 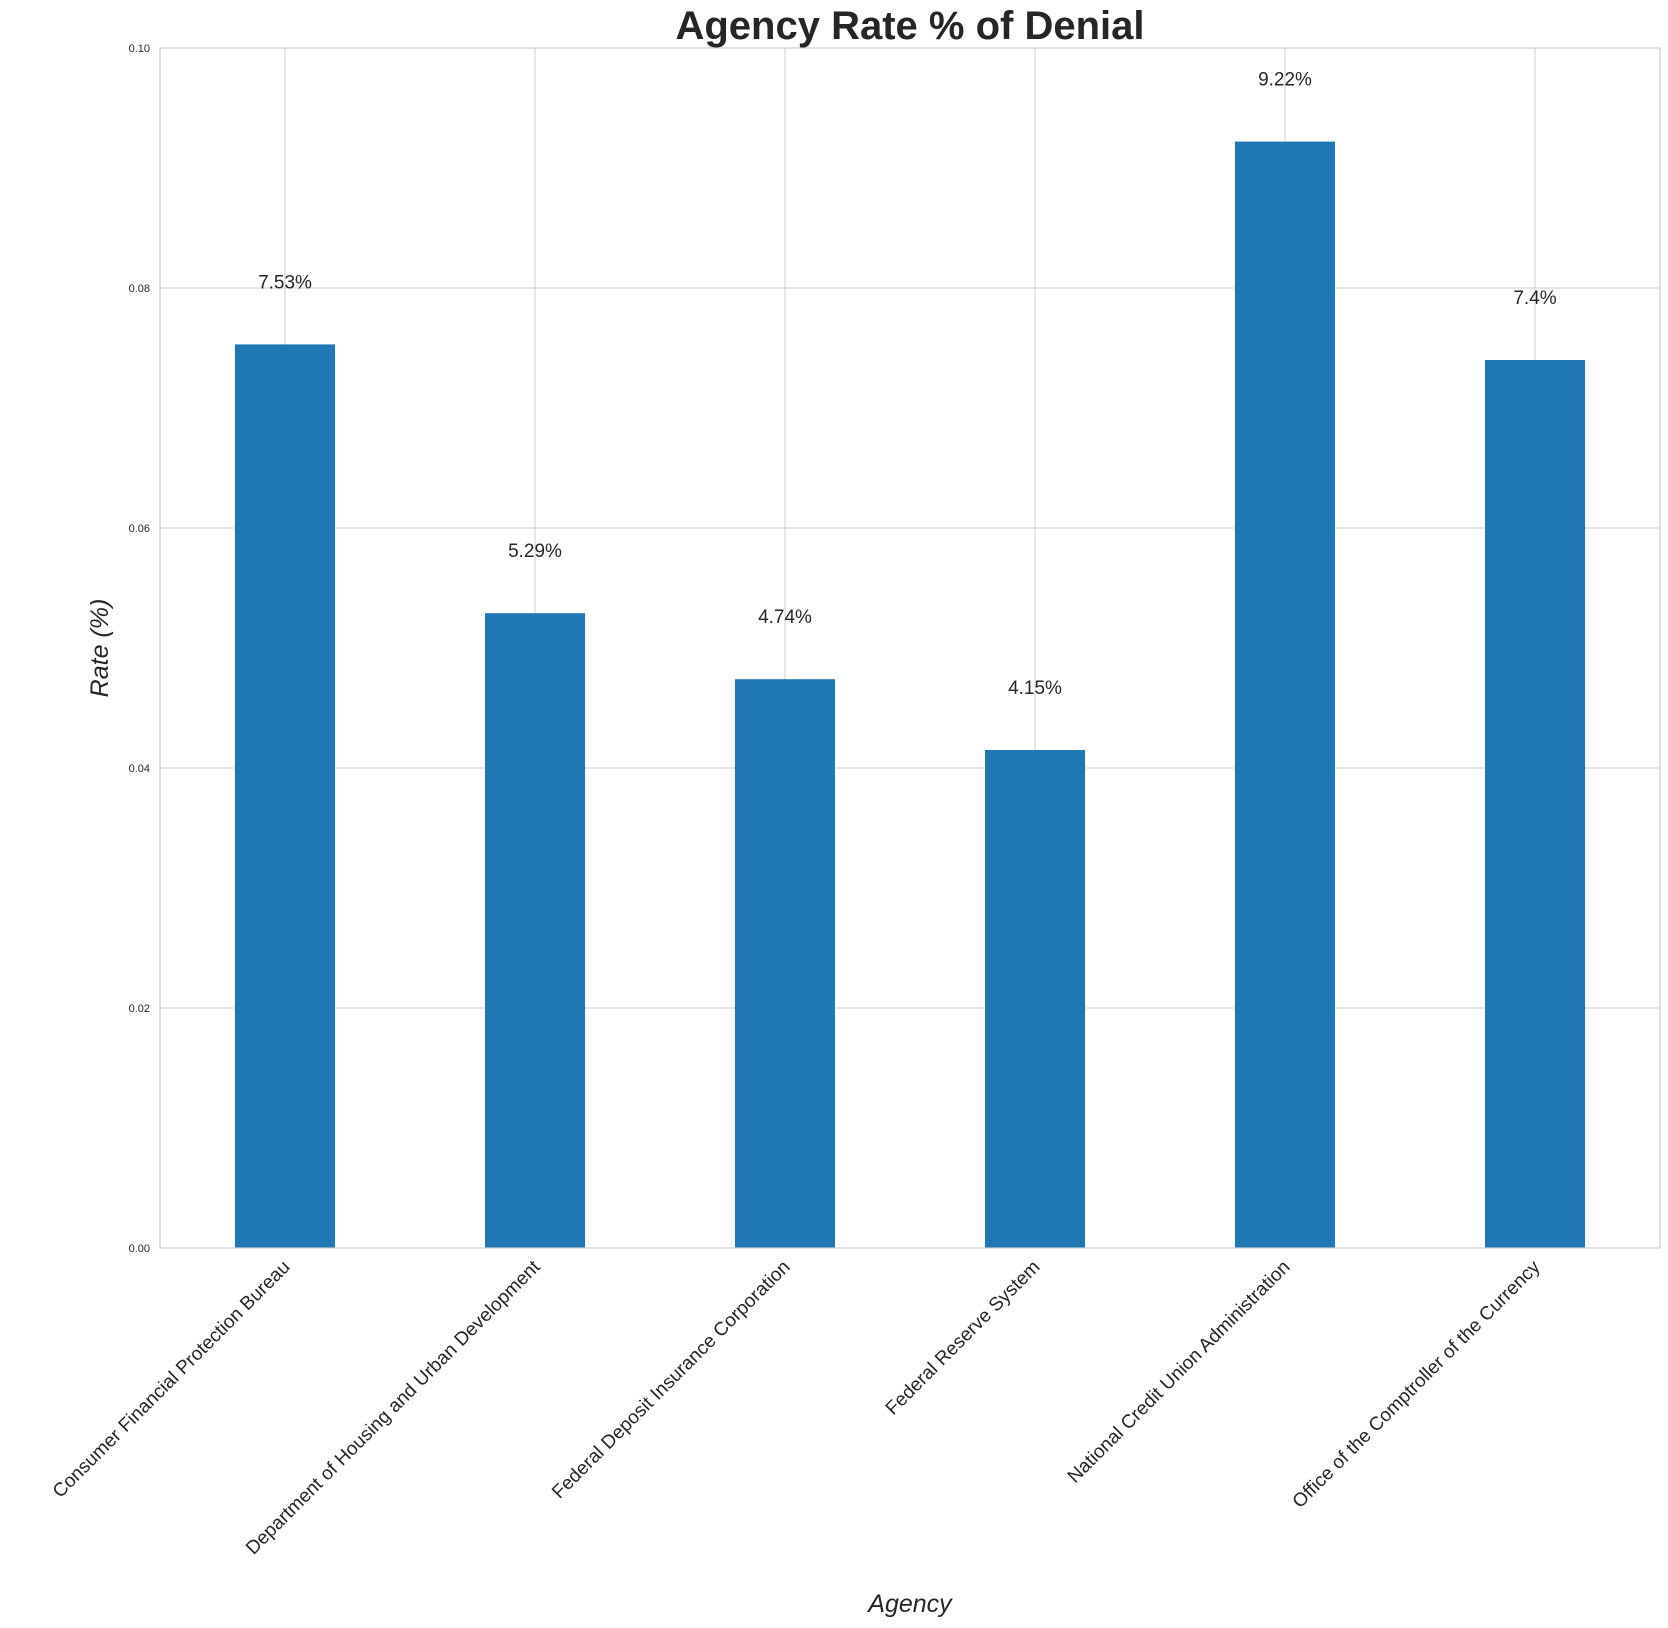 I want to click on y-tick-label: 0.08, so click(x=139, y=289).